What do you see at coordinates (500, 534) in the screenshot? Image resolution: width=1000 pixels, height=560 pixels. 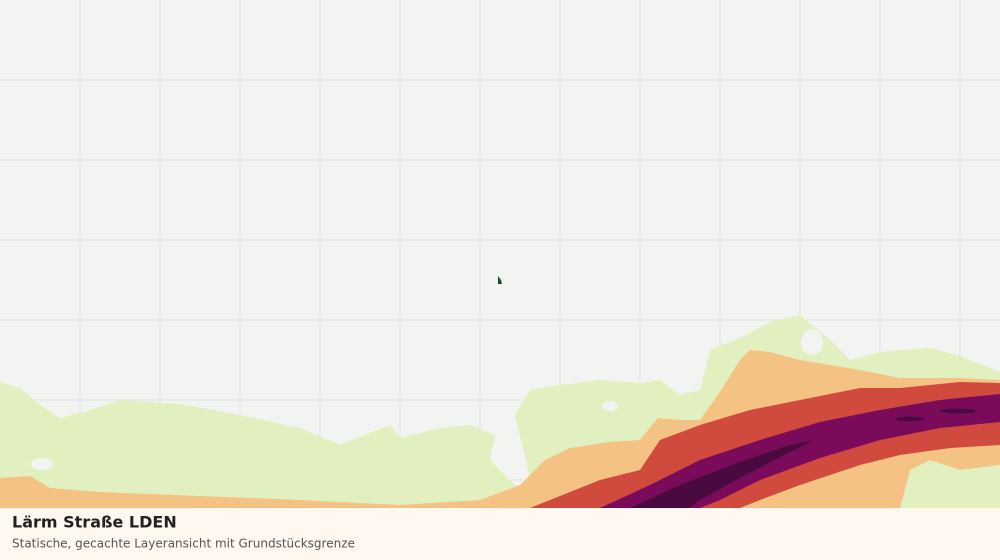 I see `info-panel` at bounding box center [500, 534].